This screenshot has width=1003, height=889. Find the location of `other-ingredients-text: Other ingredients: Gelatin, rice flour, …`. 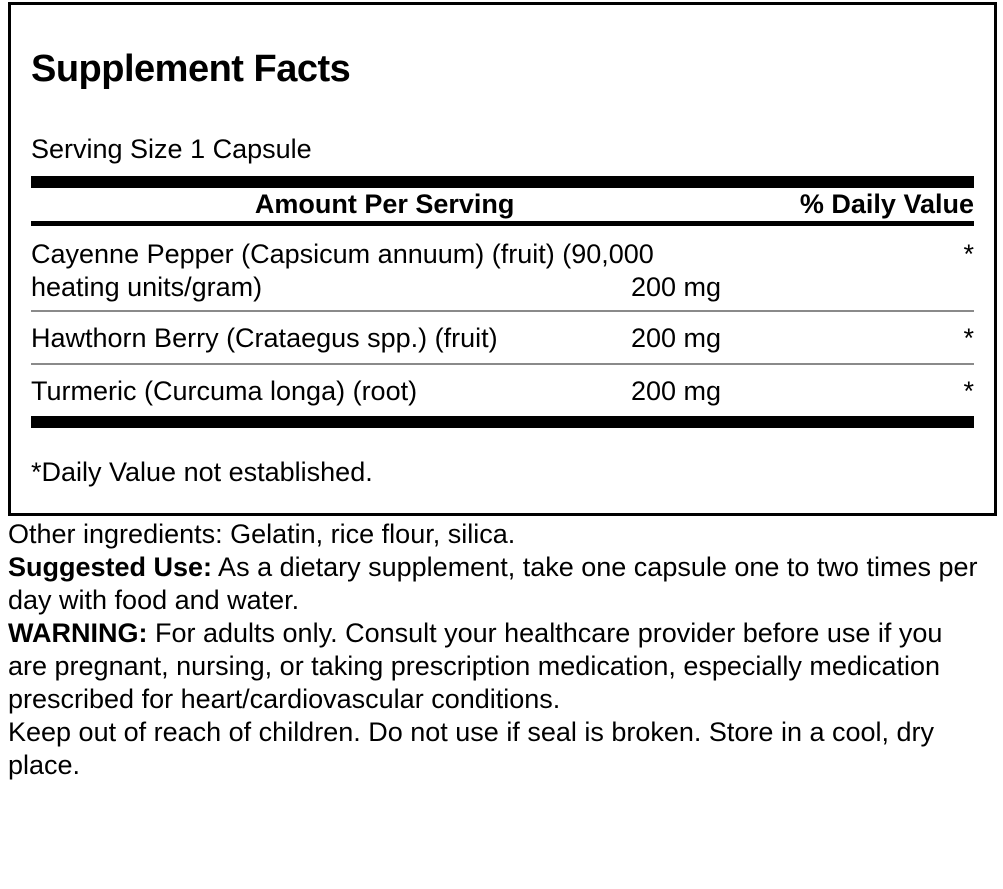

other-ingredients-text: Other ingredients: Gelatin, rice flour, … is located at coordinates (497, 534).